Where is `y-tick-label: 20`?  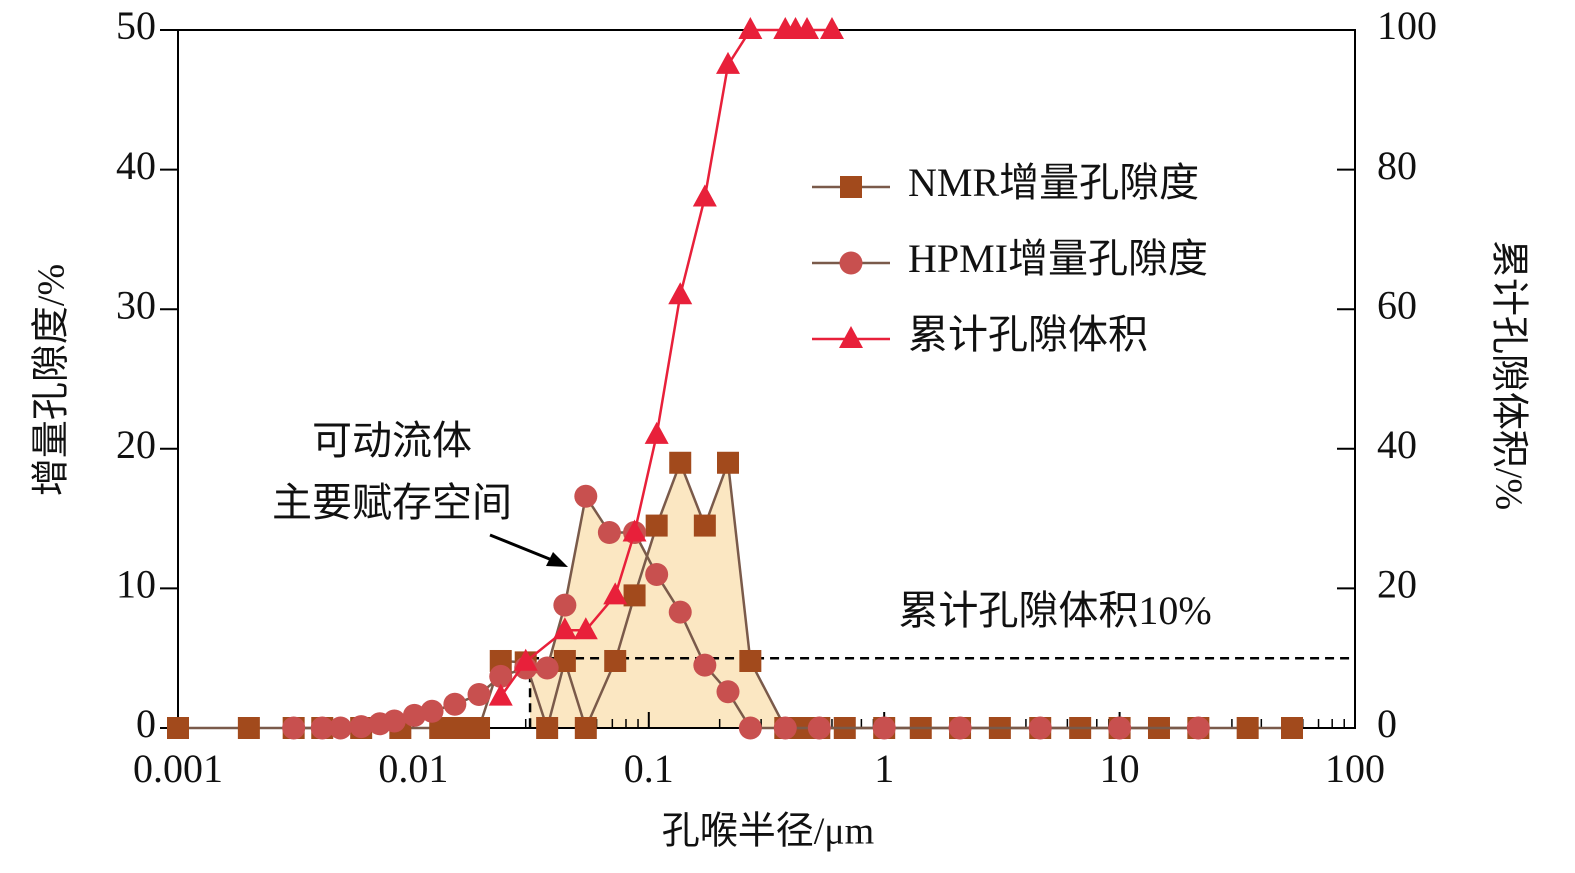 y-tick-label: 20 is located at coordinates (136, 444).